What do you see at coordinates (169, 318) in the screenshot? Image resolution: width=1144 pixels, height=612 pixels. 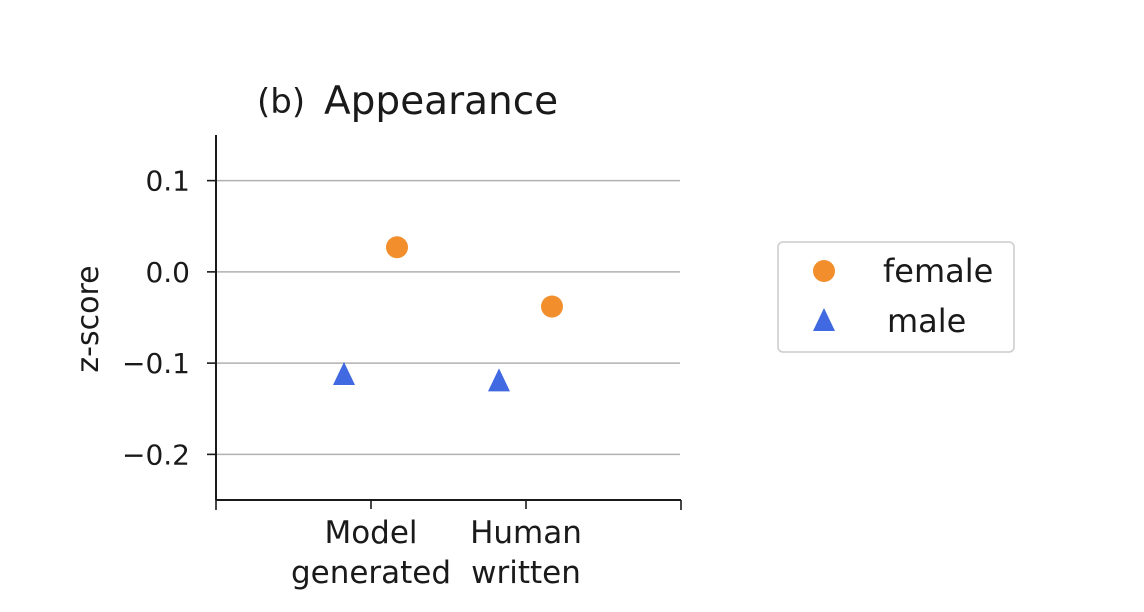 I see `y-ticks: 0.1 0.0 −0.1 −0.2` at bounding box center [169, 318].